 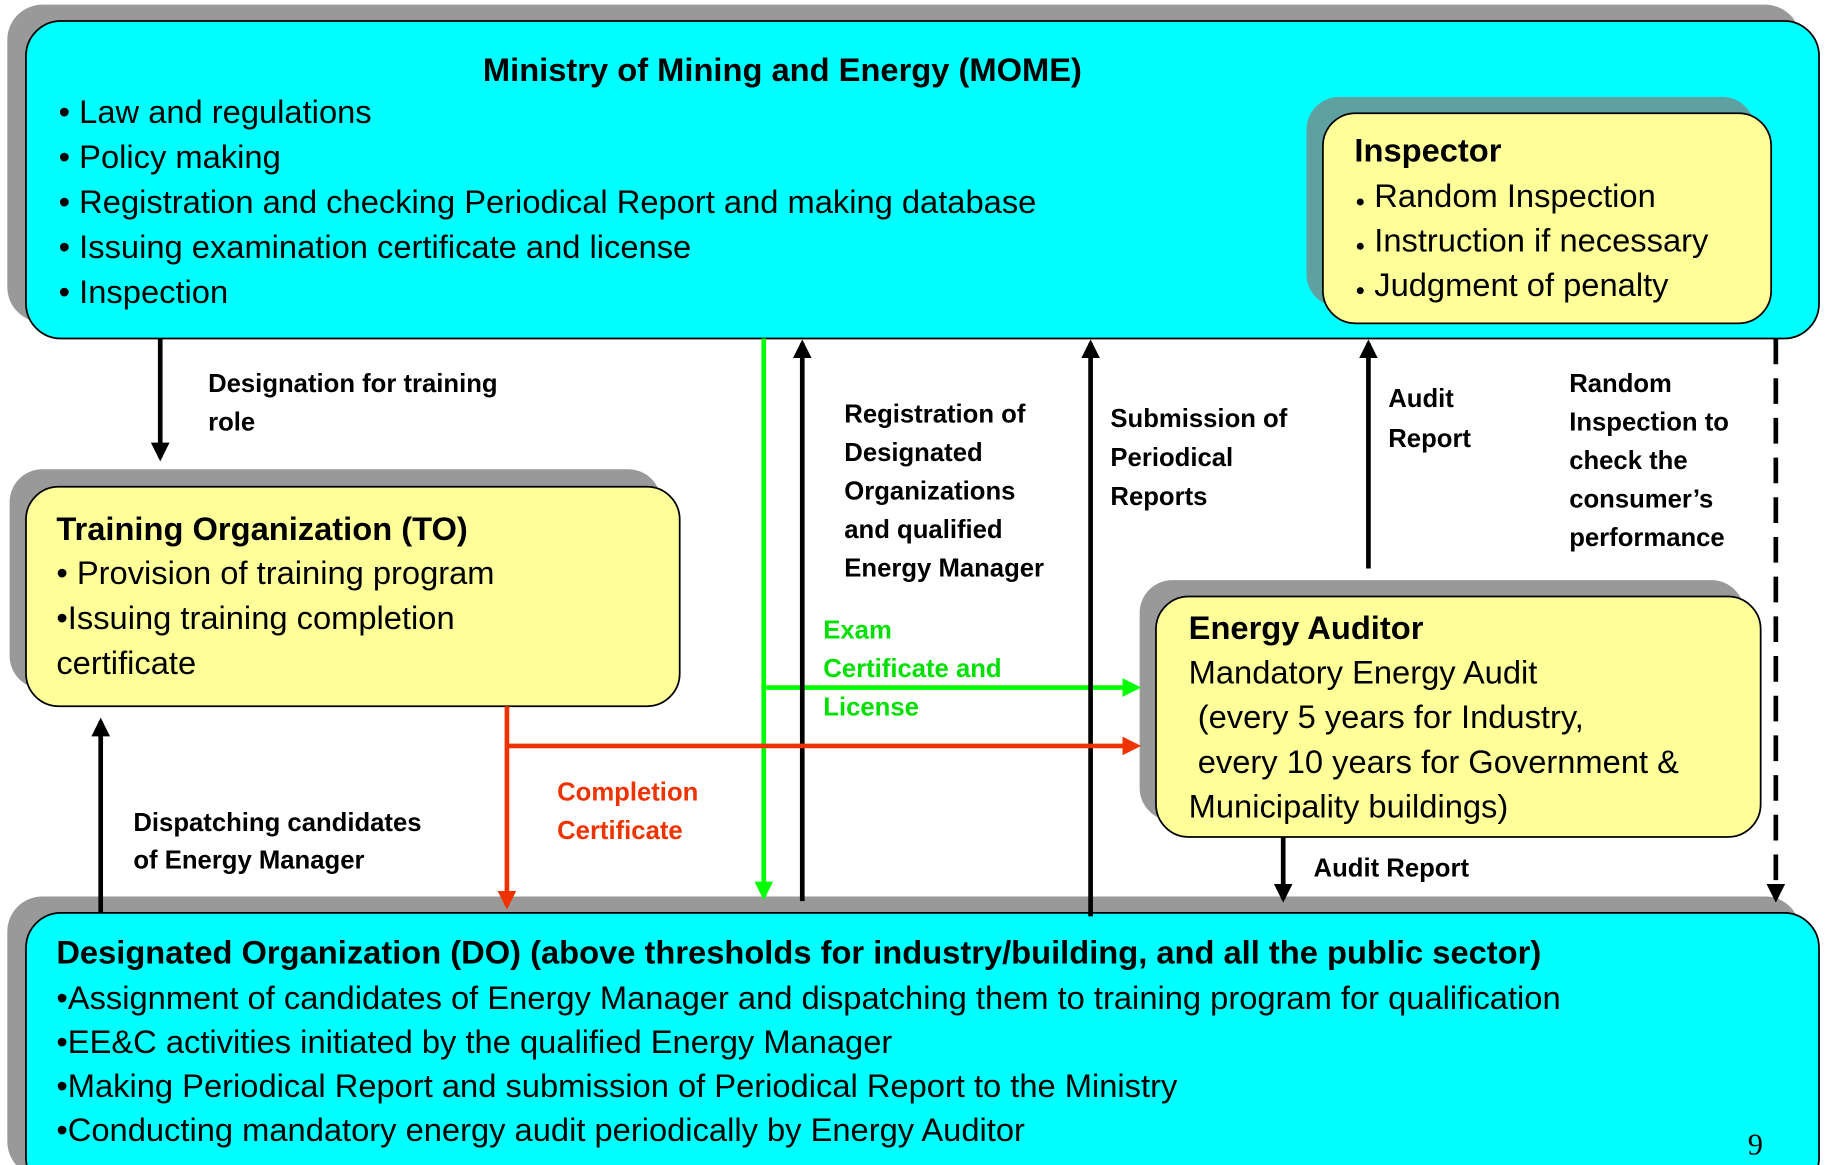 What do you see at coordinates (782, 69) in the screenshot?
I see `title: Ministry of Mining and Energy (MOME)` at bounding box center [782, 69].